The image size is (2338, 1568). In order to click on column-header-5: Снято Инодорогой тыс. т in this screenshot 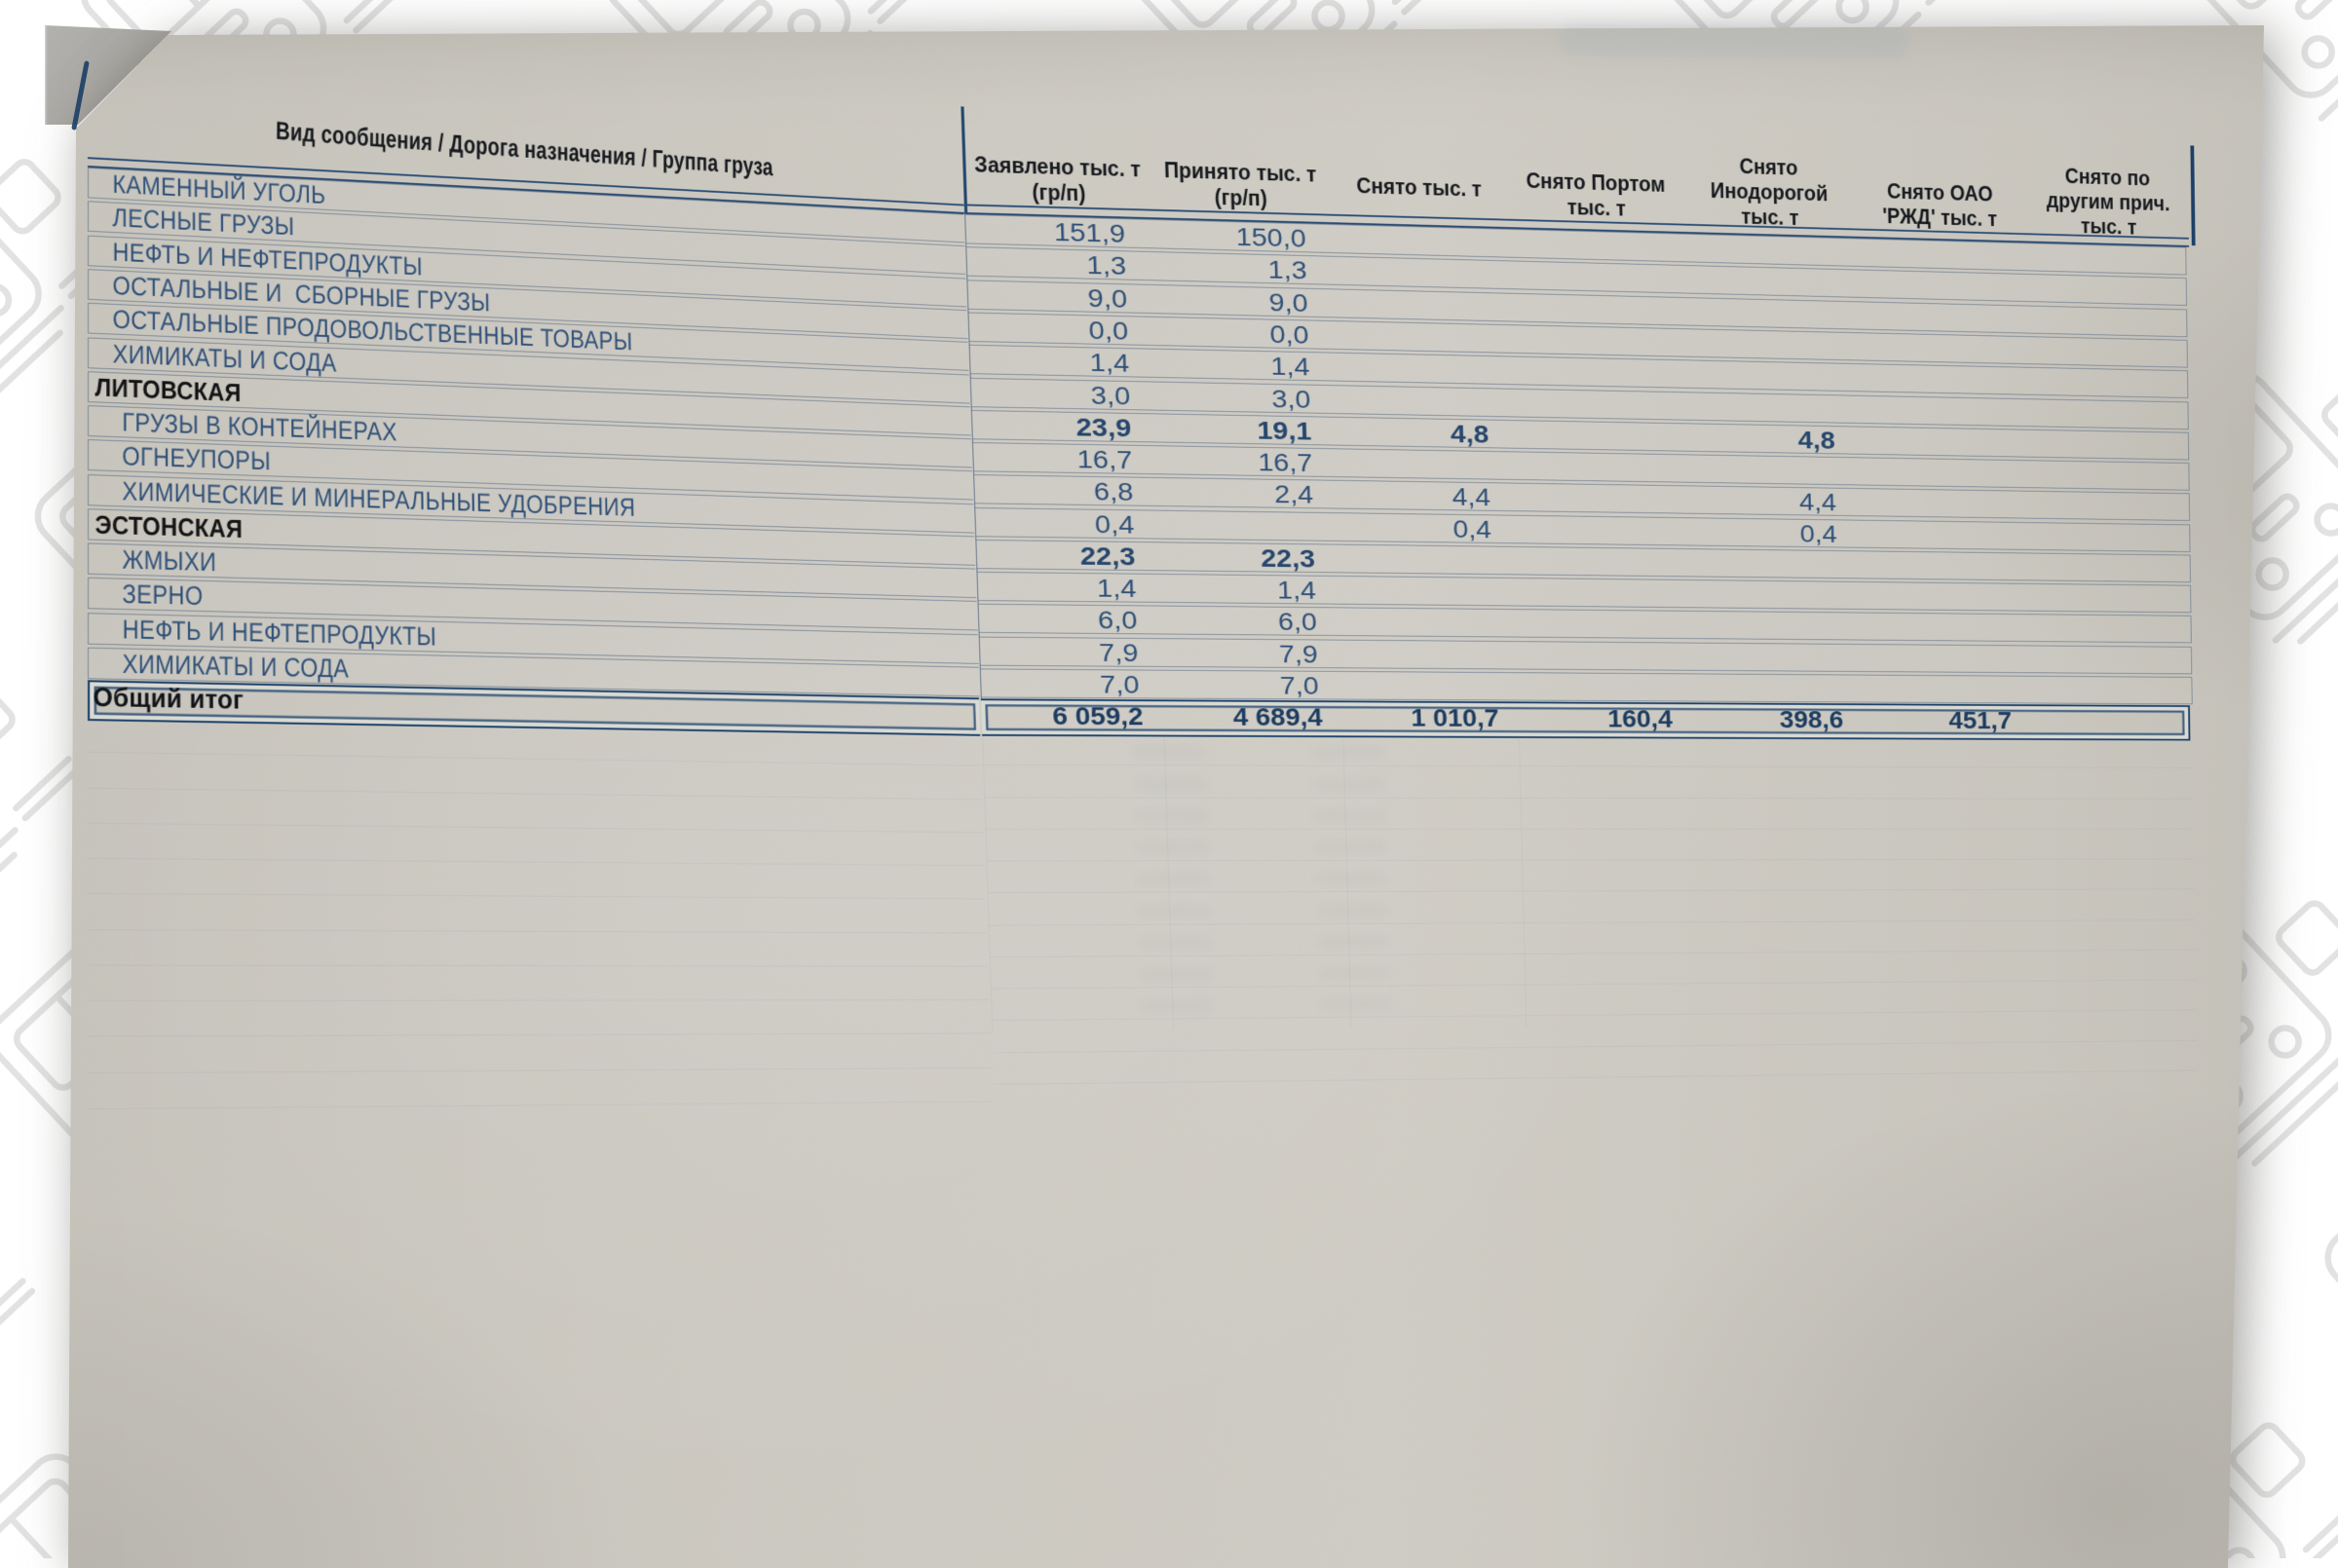, I will do `click(1768, 183)`.